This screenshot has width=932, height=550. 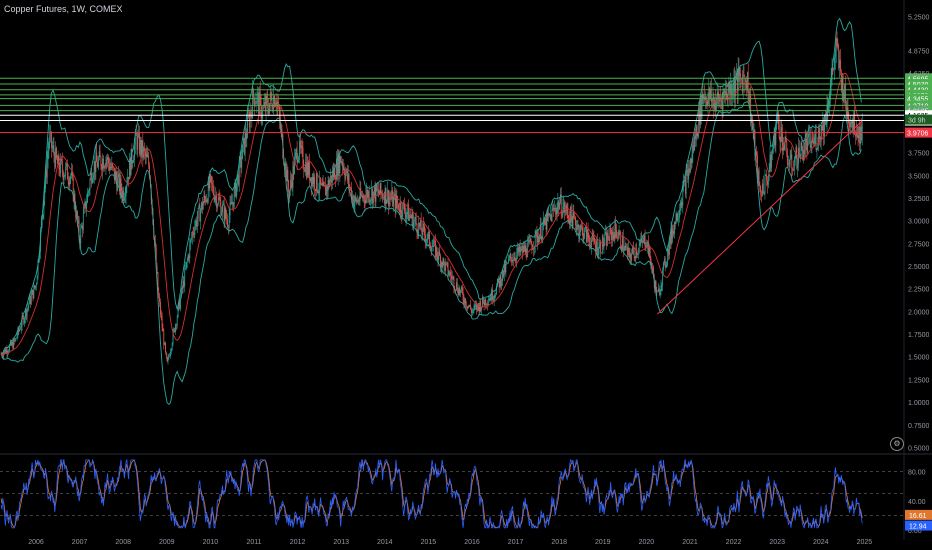 What do you see at coordinates (897, 444) in the screenshot?
I see `settings-gear-icon: ⚙` at bounding box center [897, 444].